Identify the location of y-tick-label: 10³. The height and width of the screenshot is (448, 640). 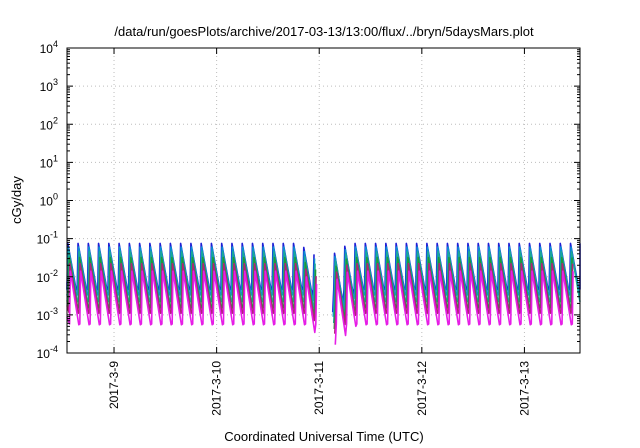
(49, 85).